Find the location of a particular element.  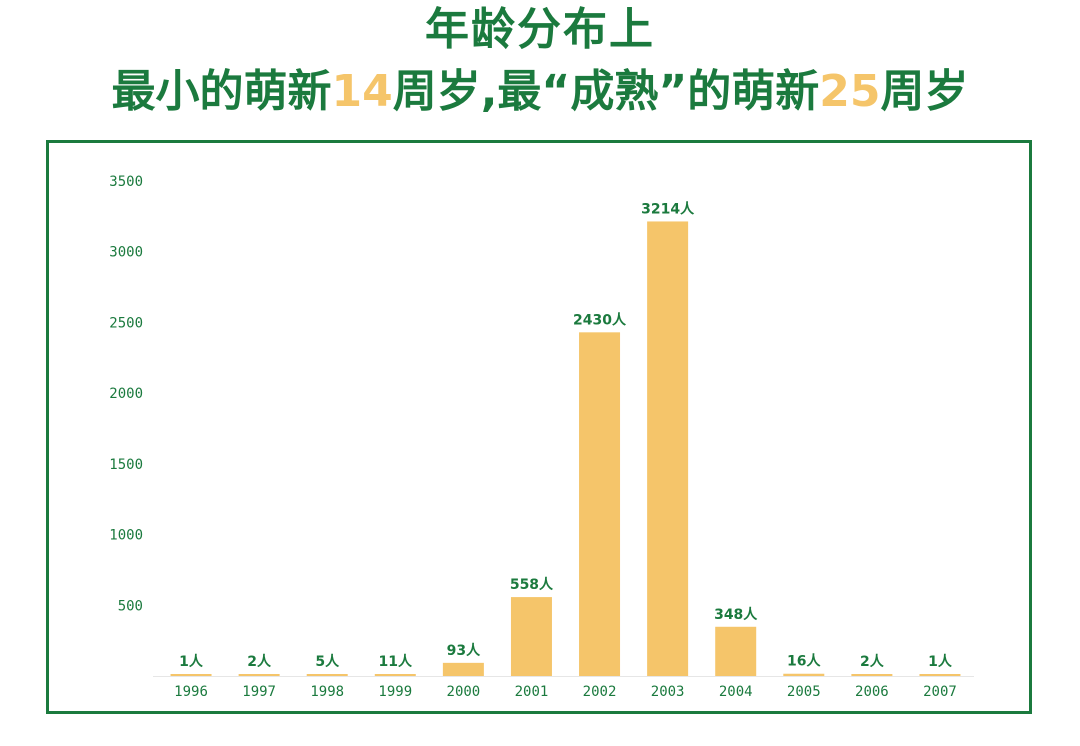

x-tick-label: 2003 is located at coordinates (668, 692).